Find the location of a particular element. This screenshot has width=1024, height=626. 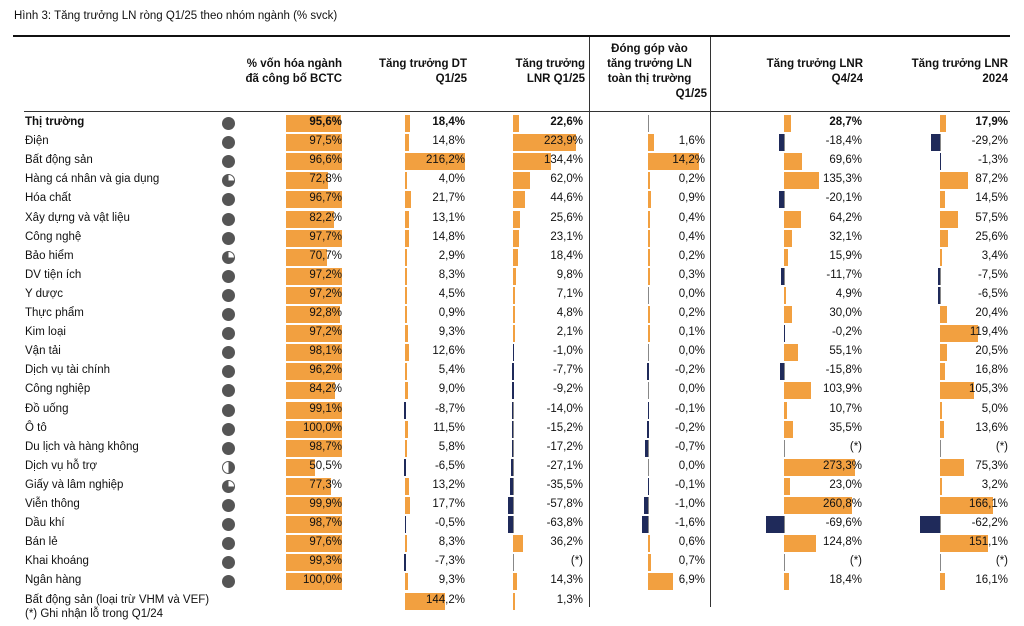

cell-profit: 14,3% is located at coordinates (549, 581).